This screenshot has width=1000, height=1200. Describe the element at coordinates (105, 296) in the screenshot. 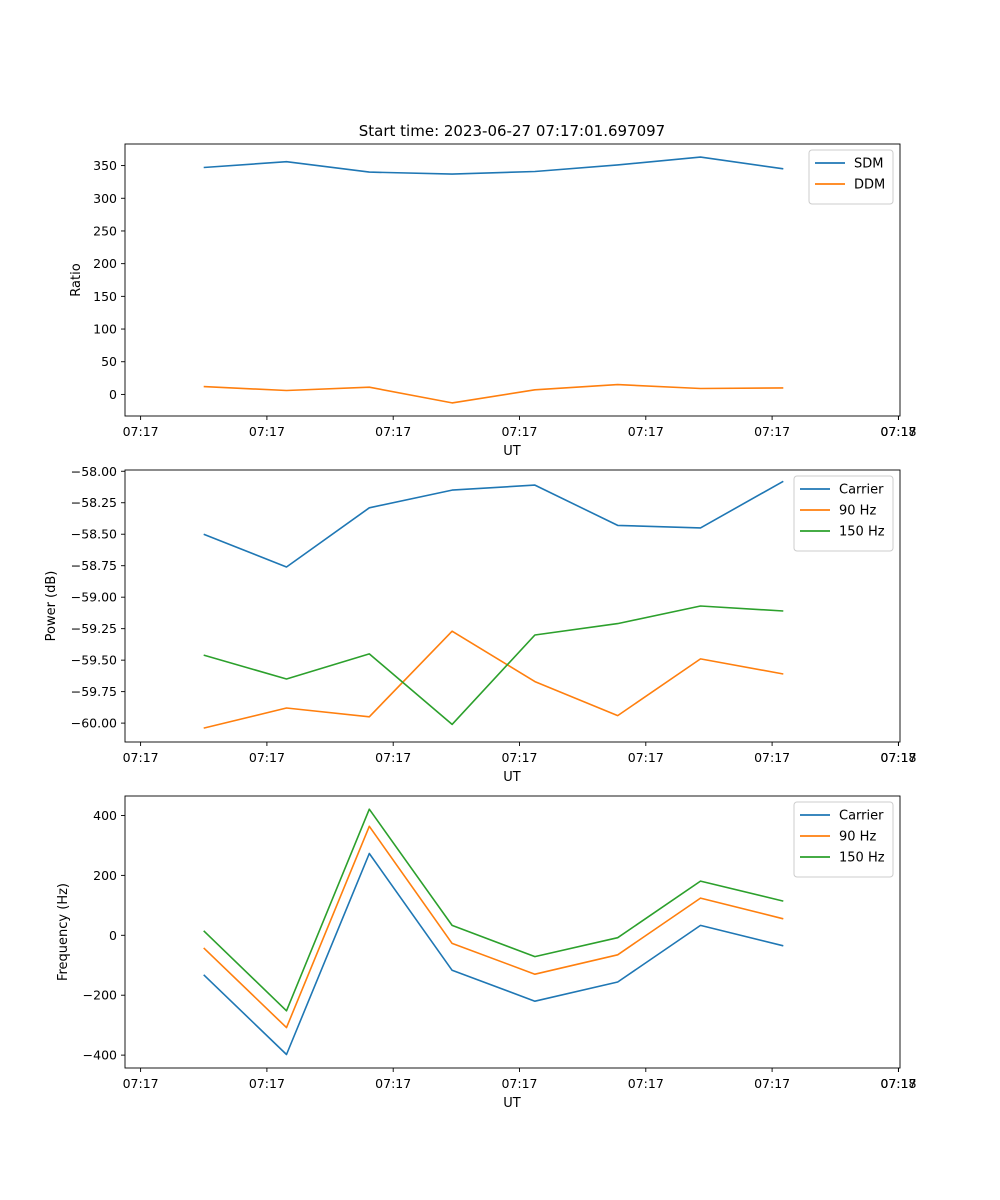

I see `y-tick-label: 150` at that location.